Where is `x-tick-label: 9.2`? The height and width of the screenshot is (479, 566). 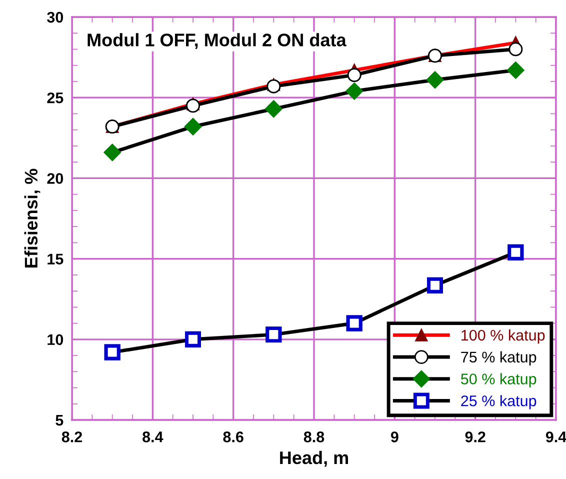
x-tick-label: 9.2 is located at coordinates (475, 437).